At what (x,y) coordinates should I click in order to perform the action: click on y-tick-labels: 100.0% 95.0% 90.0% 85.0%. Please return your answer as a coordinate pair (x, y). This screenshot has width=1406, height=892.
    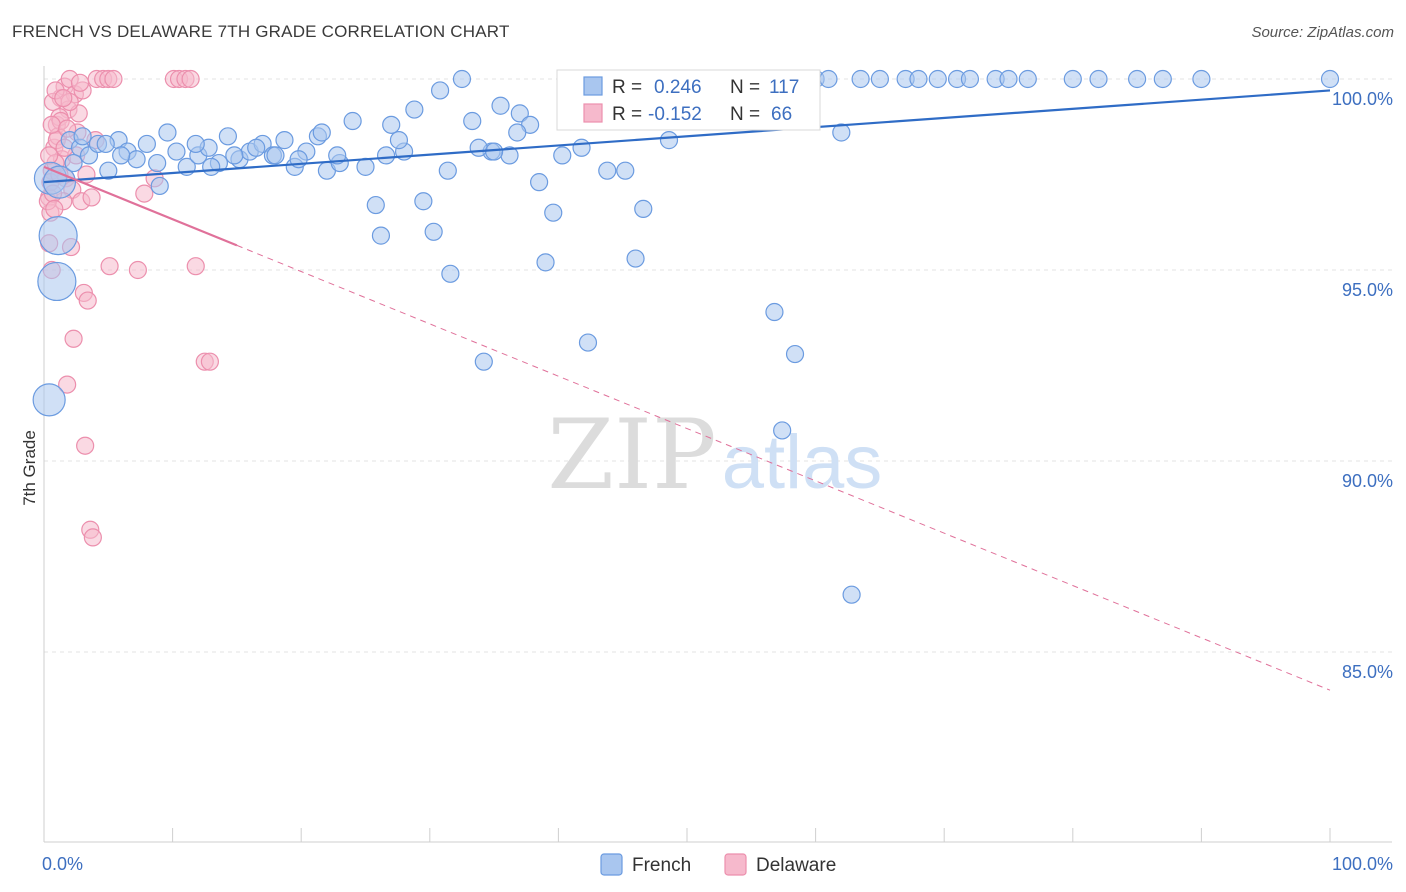
    Looking at the image, I should click on (1362, 385).